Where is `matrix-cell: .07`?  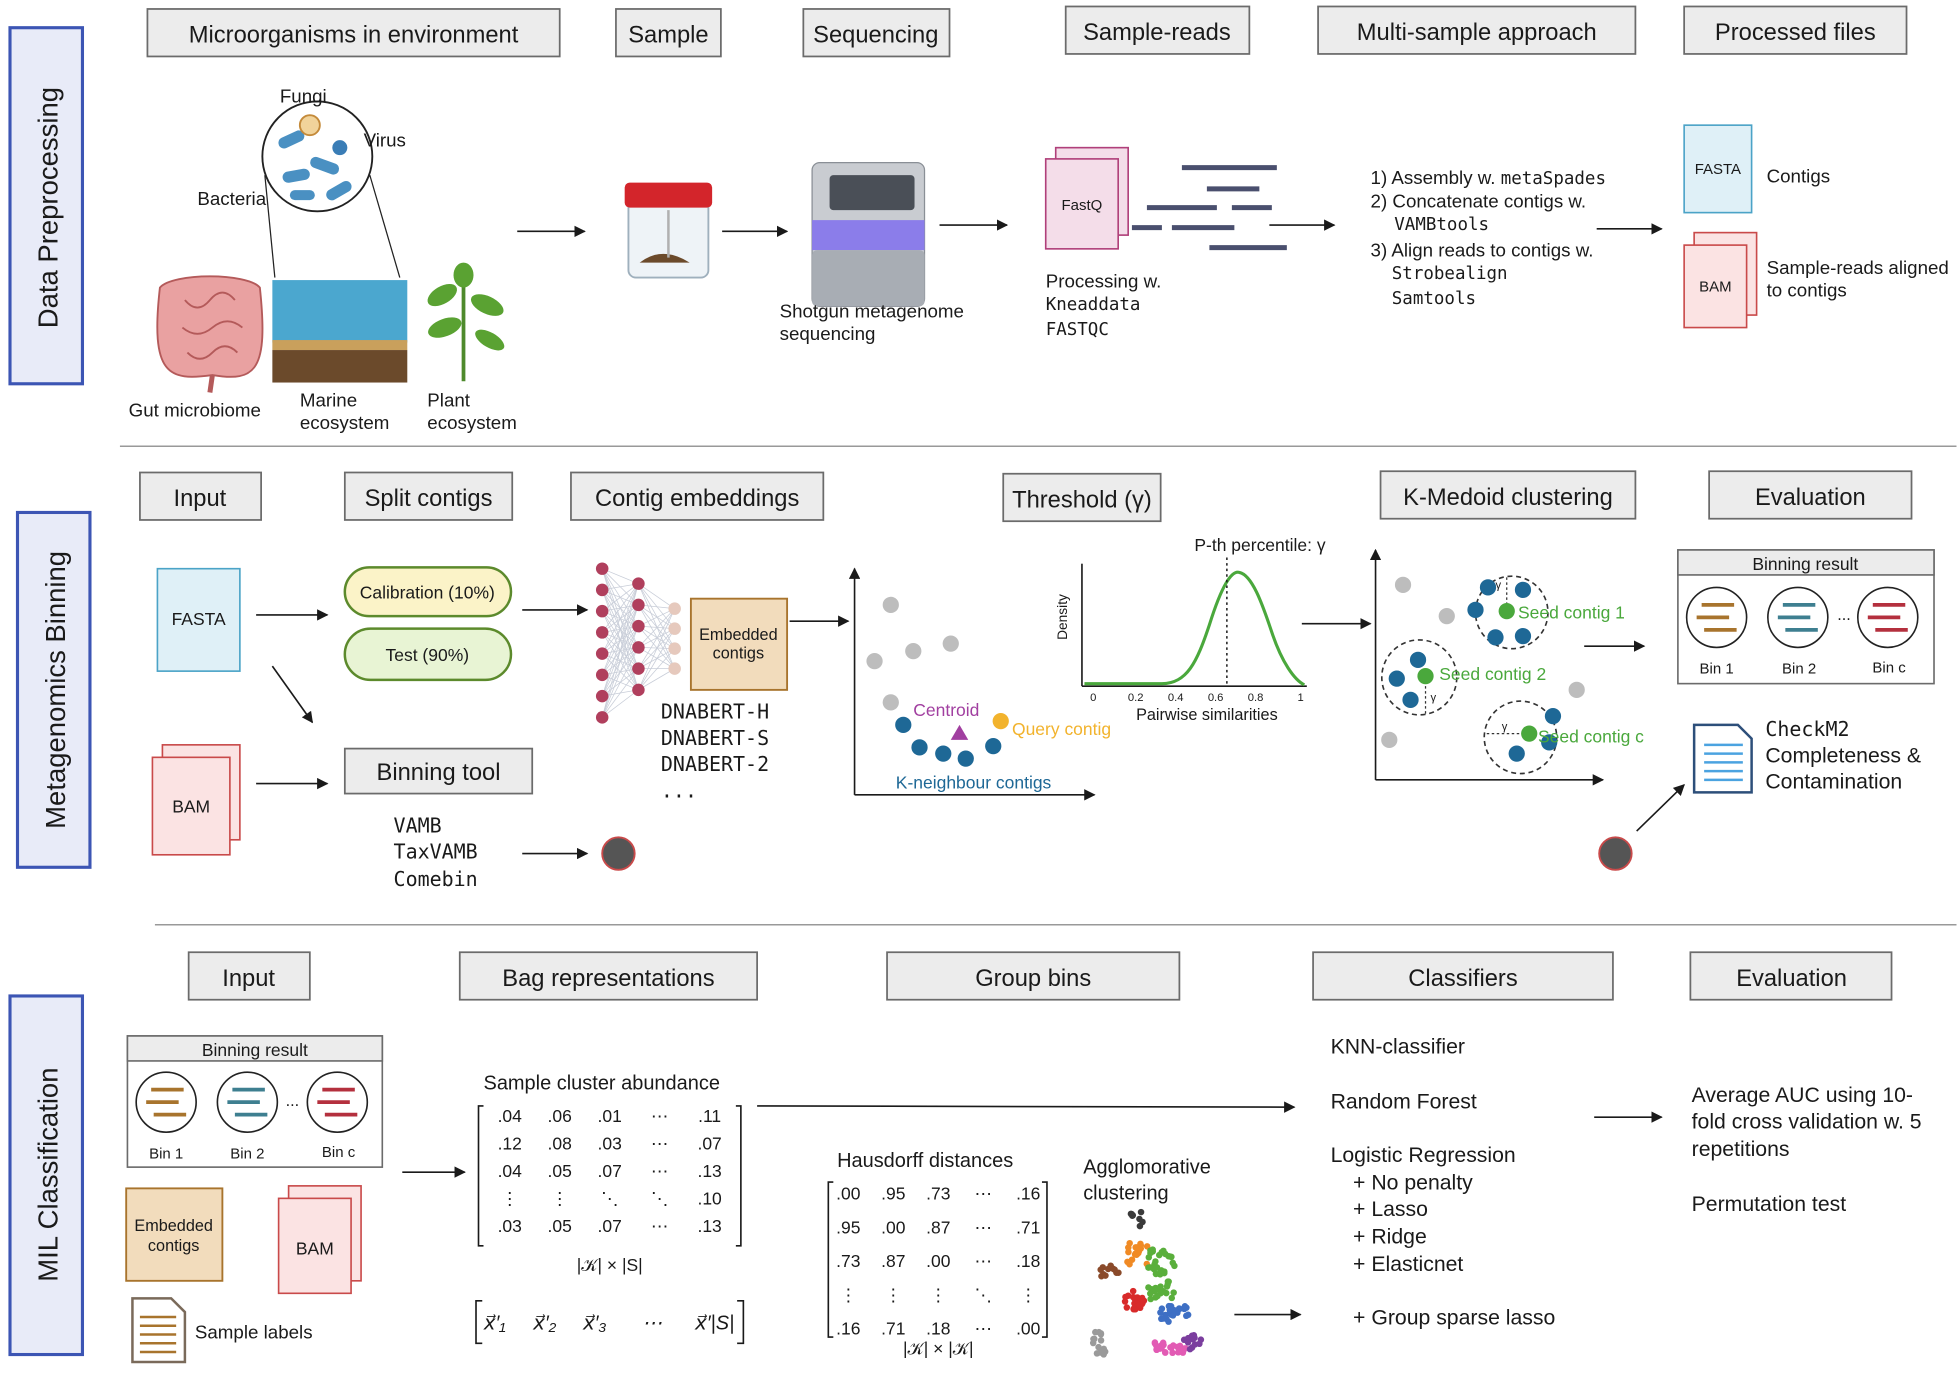
matrix-cell: .07 is located at coordinates (610, 1171).